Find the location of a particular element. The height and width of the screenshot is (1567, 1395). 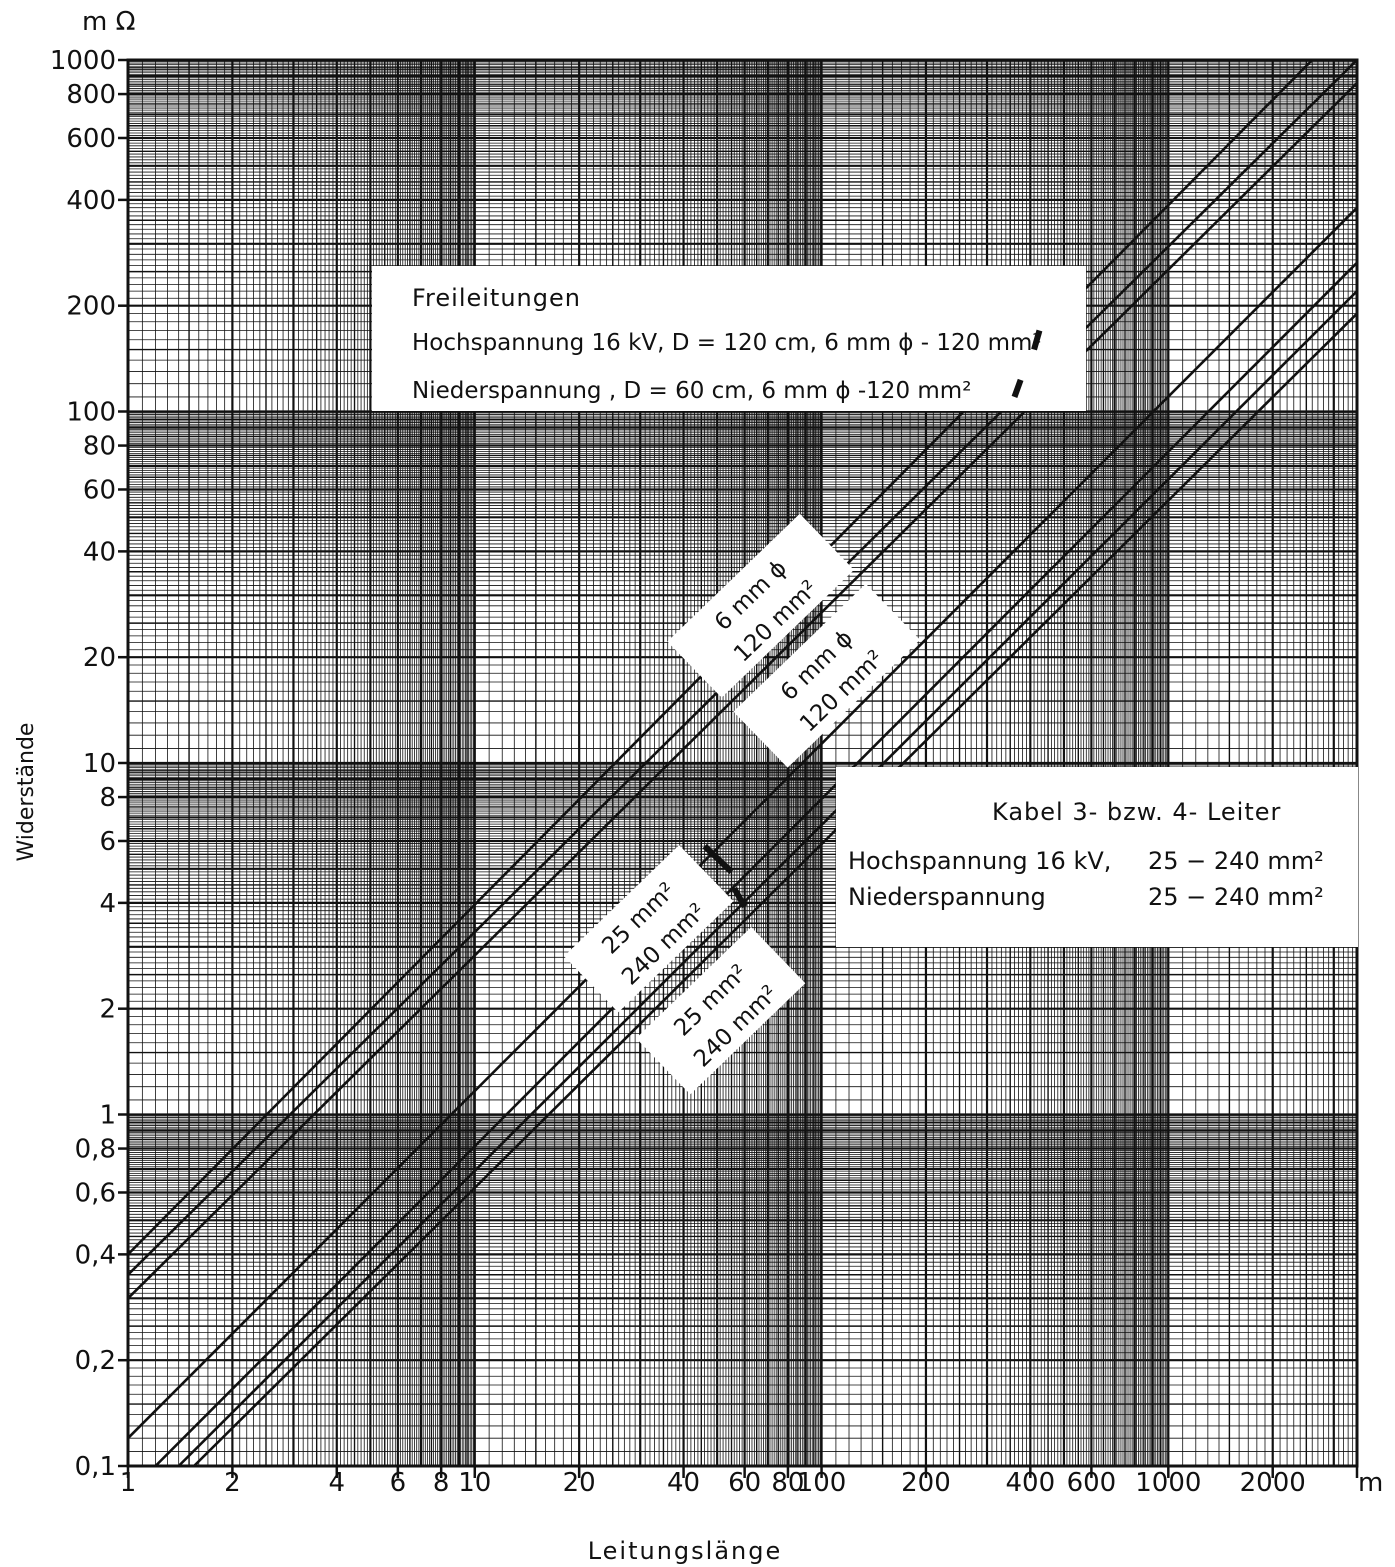

kabel-row2-label: Niederspannung is located at coordinates (947, 897).